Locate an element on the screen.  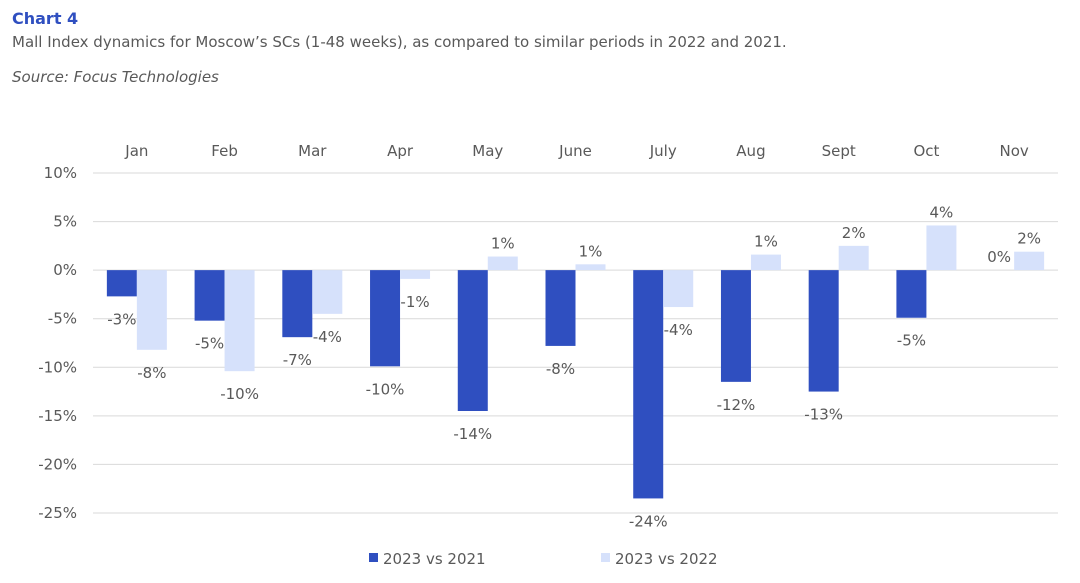
y-tick-label: -20% is located at coordinates (57, 464).